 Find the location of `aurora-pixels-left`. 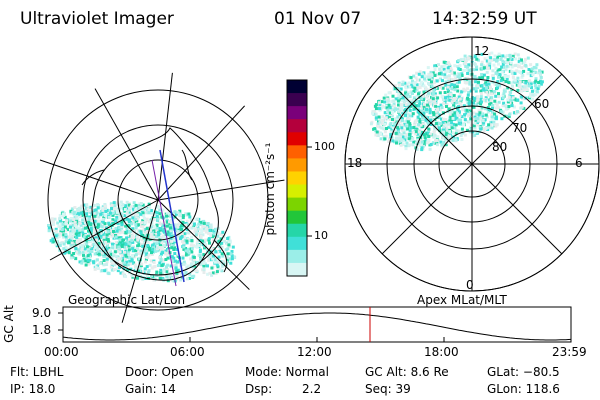

aurora-pixels-left is located at coordinates (142, 241).